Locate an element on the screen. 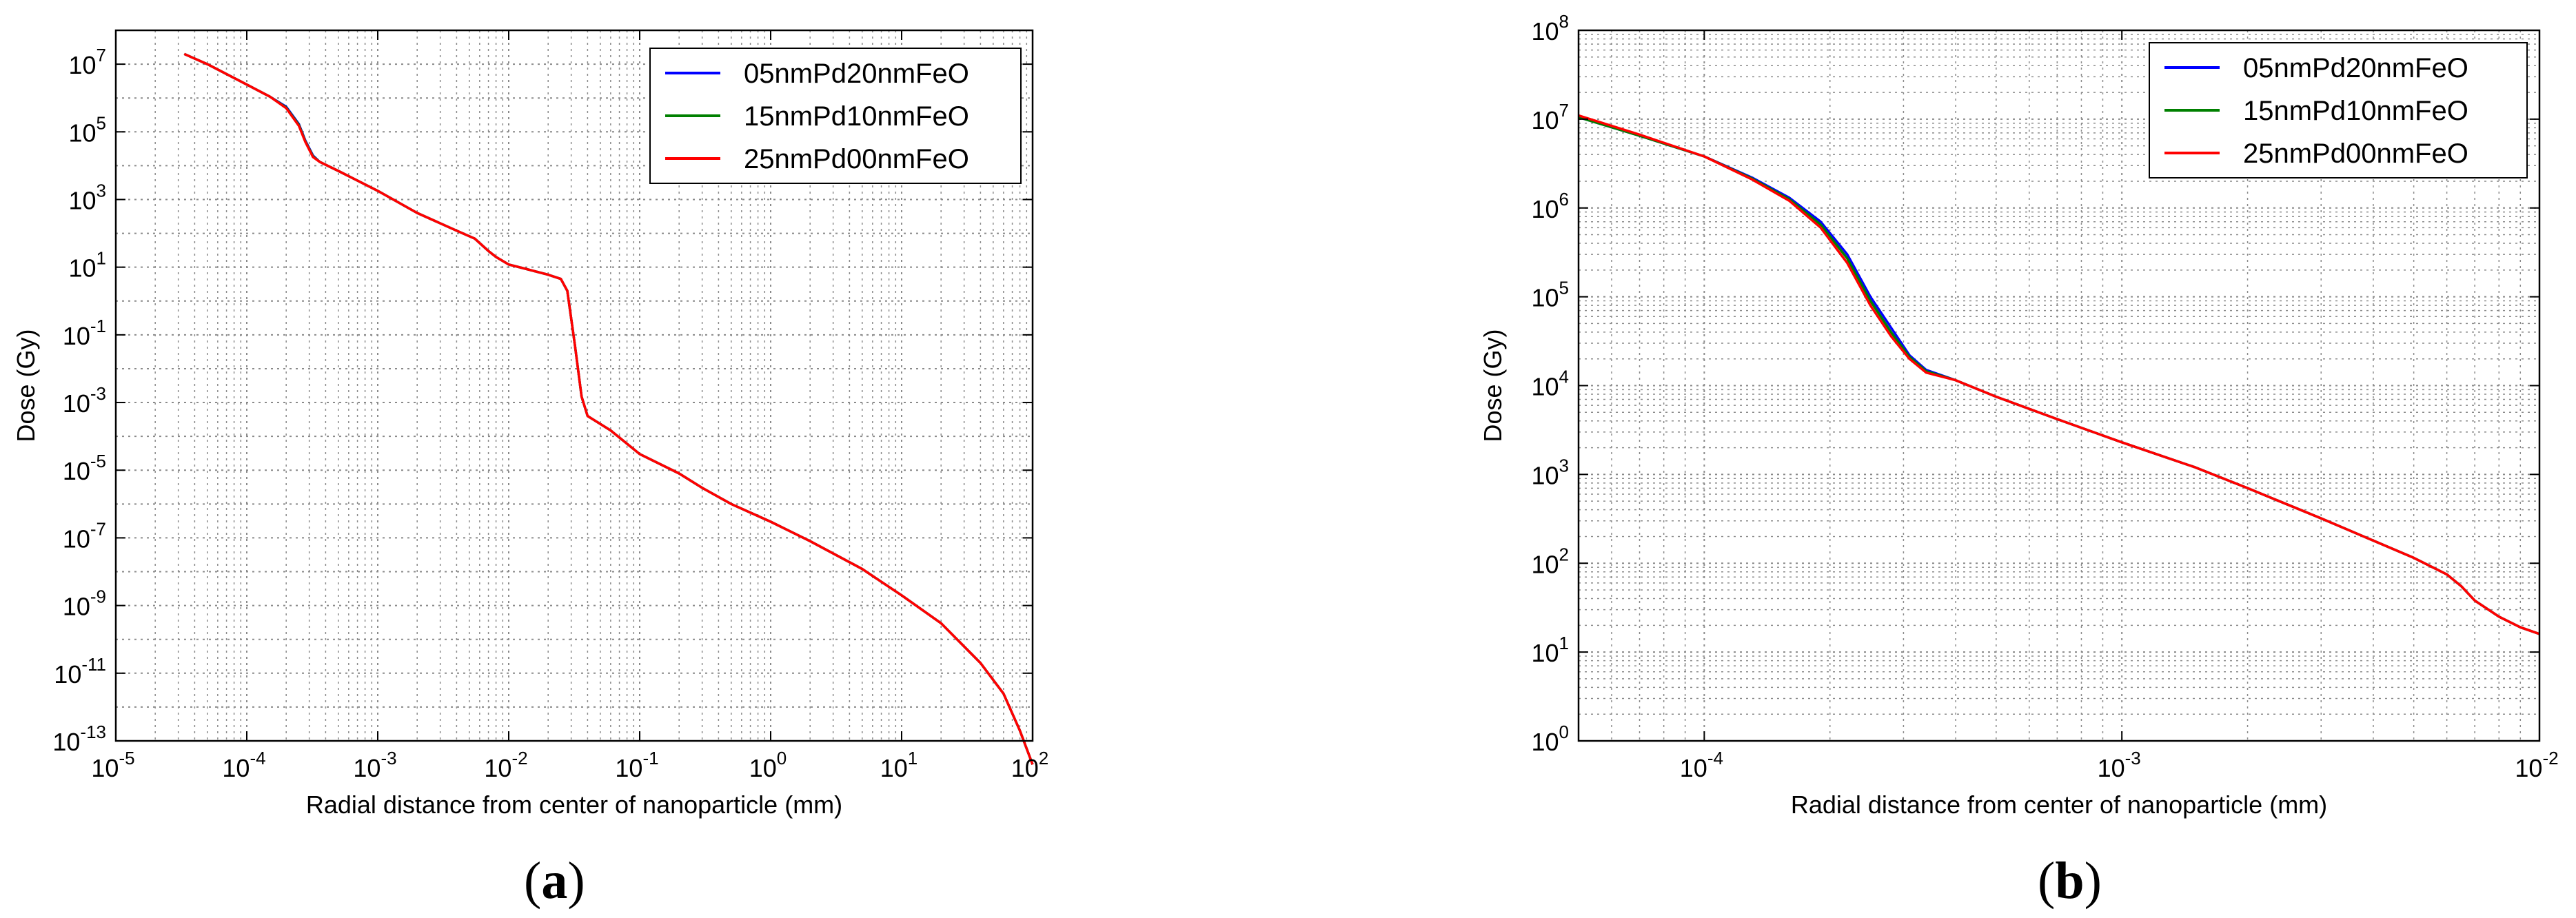 The width and height of the screenshot is (2576, 918). y-tick-label: 10⁴ is located at coordinates (1550, 384).